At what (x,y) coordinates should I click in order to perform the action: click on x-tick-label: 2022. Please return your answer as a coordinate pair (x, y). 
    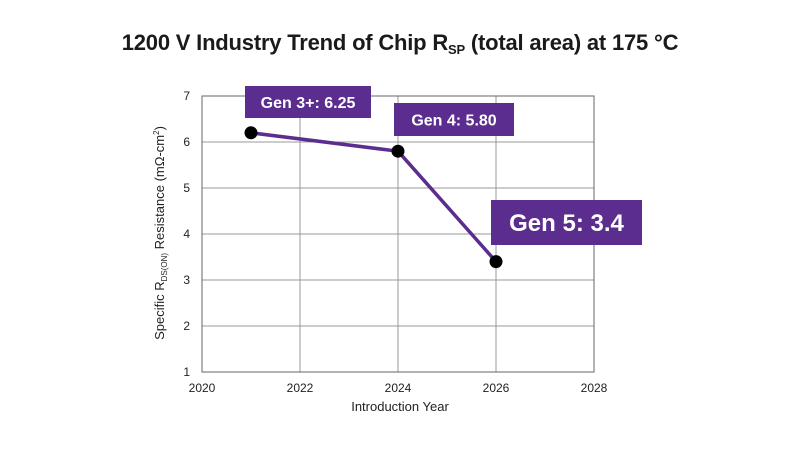
    Looking at the image, I should click on (300, 388).